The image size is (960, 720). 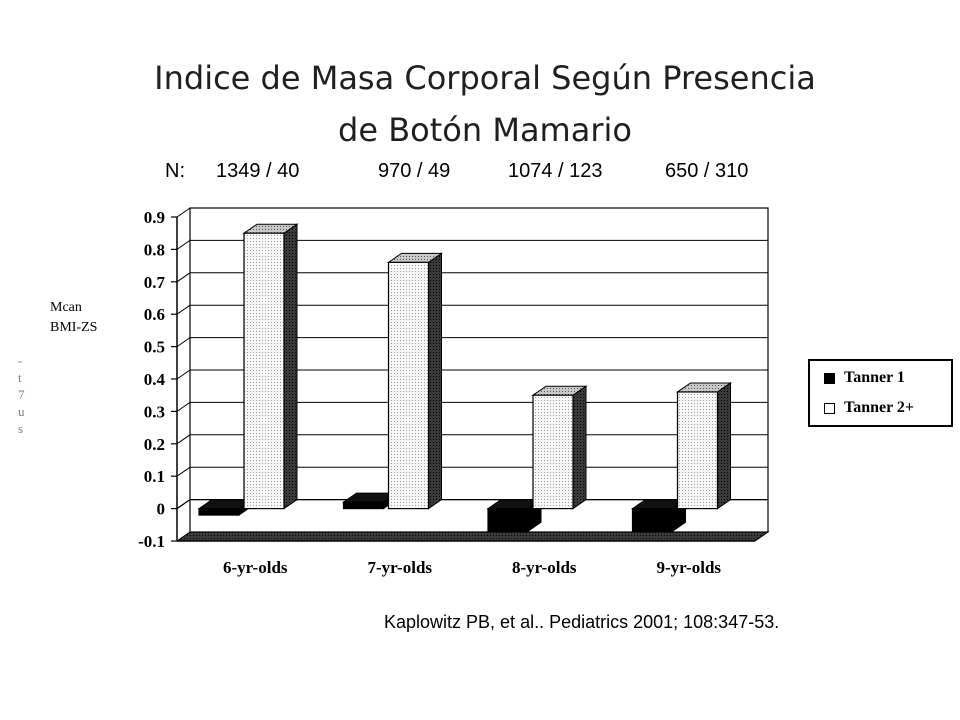 What do you see at coordinates (472, 536) in the screenshot?
I see `plot-floor` at bounding box center [472, 536].